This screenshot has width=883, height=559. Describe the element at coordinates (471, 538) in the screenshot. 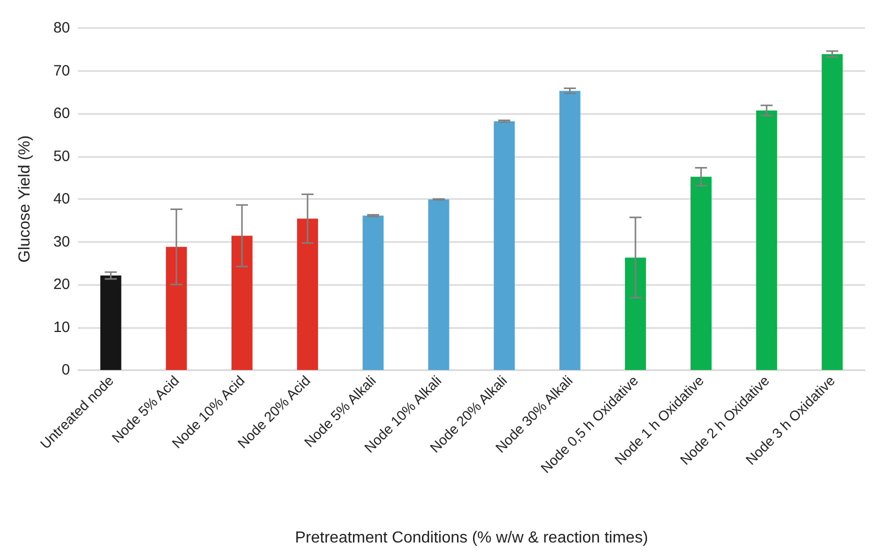

I see `x-axis-title: Pretreatment Conditions (% w/w & reaction times)` at that location.